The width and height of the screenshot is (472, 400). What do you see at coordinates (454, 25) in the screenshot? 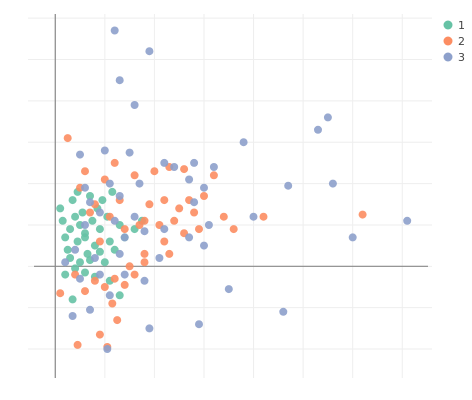
I see `legend-item-1: 1` at bounding box center [454, 25].